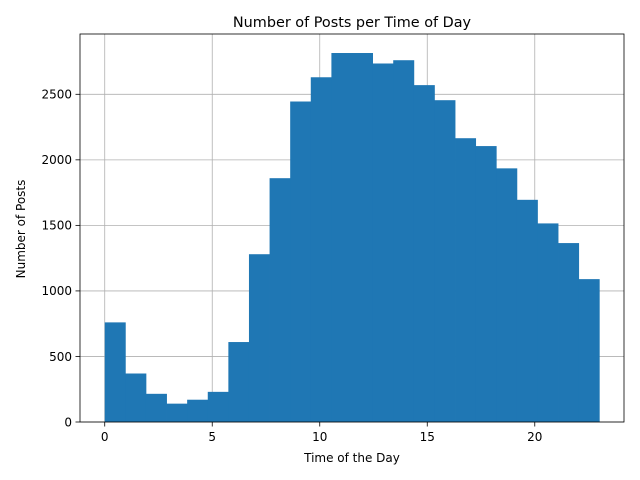 The height and width of the screenshot is (480, 640). What do you see at coordinates (319, 437) in the screenshot?
I see `x-tick-label-10: 10` at bounding box center [319, 437].